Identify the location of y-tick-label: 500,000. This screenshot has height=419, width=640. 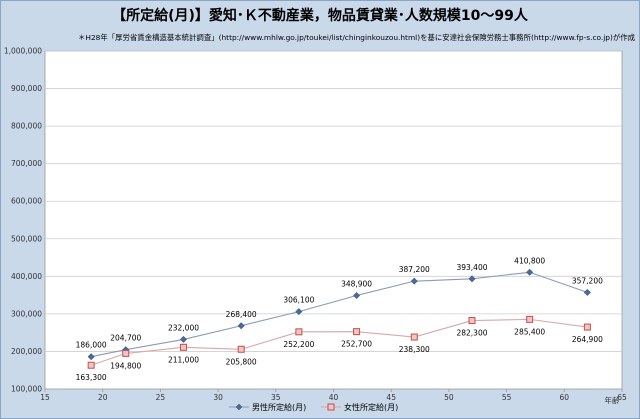
(26, 238).